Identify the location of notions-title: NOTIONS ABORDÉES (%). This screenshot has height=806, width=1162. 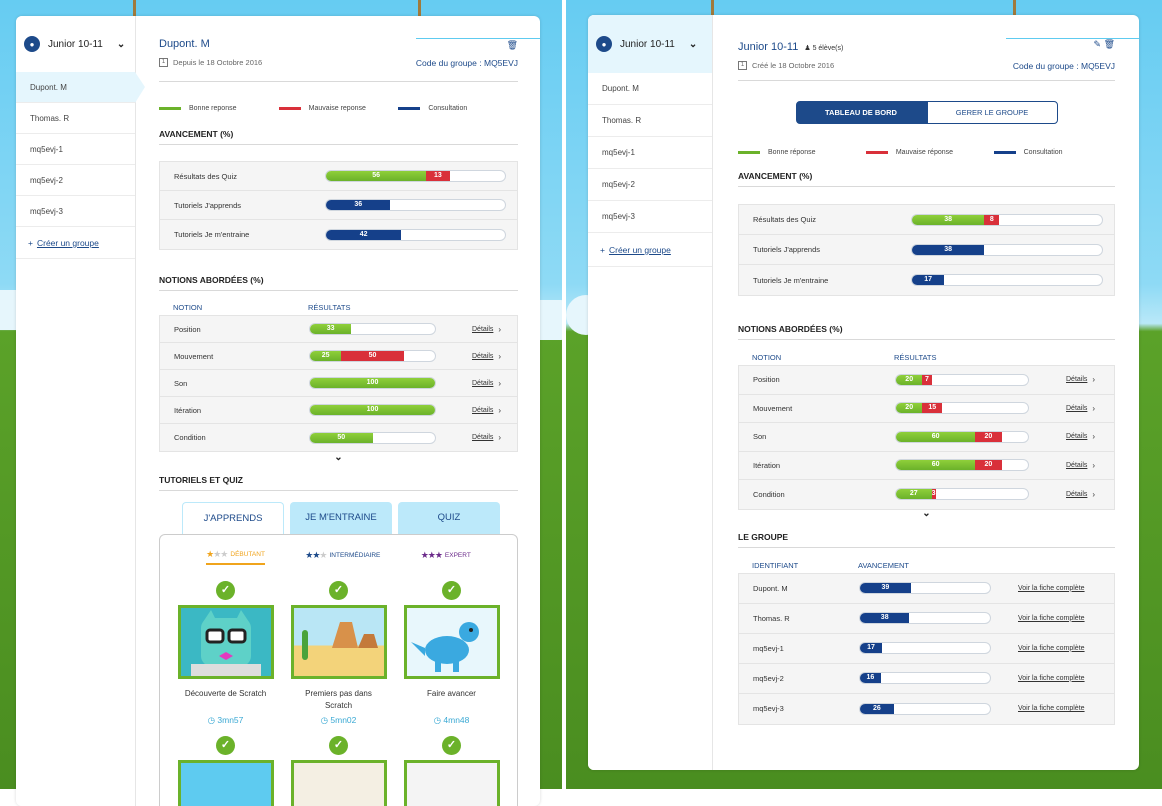
(926, 332).